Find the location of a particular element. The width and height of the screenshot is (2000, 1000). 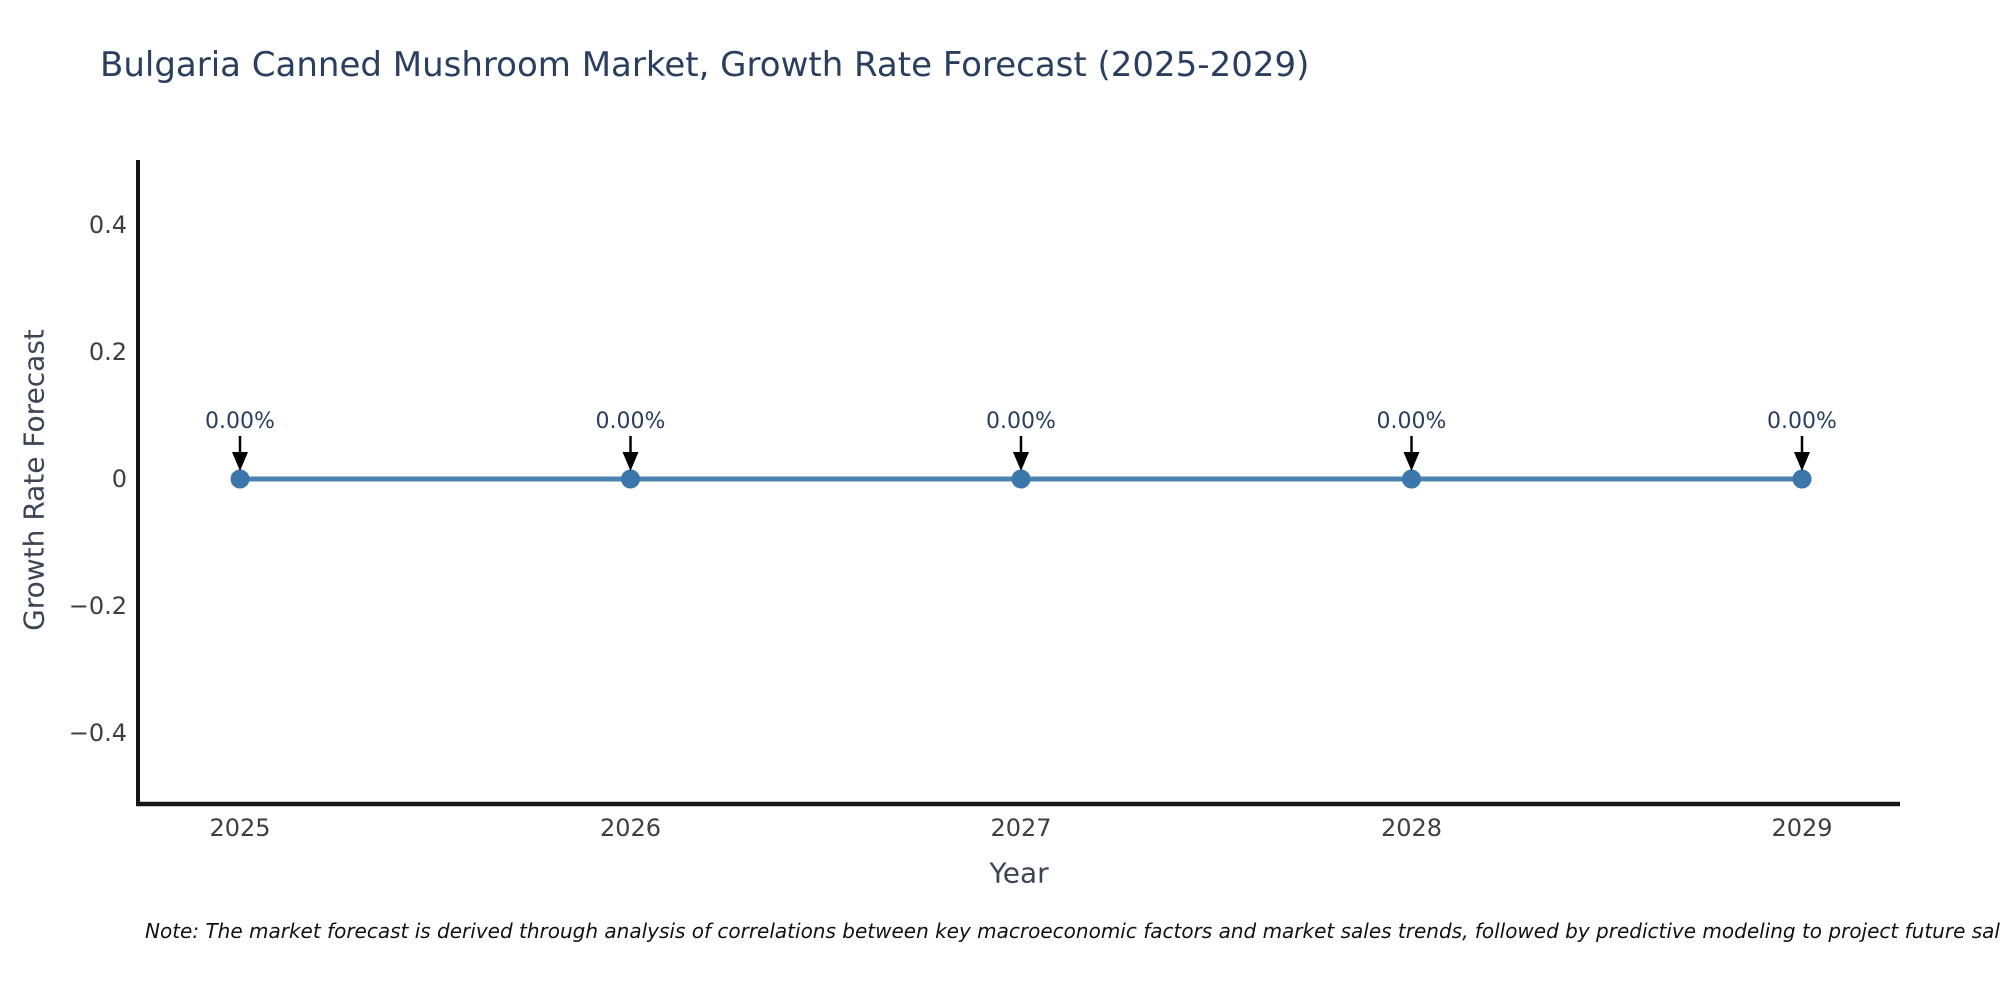

data-point-marker-2025 is located at coordinates (240, 479).